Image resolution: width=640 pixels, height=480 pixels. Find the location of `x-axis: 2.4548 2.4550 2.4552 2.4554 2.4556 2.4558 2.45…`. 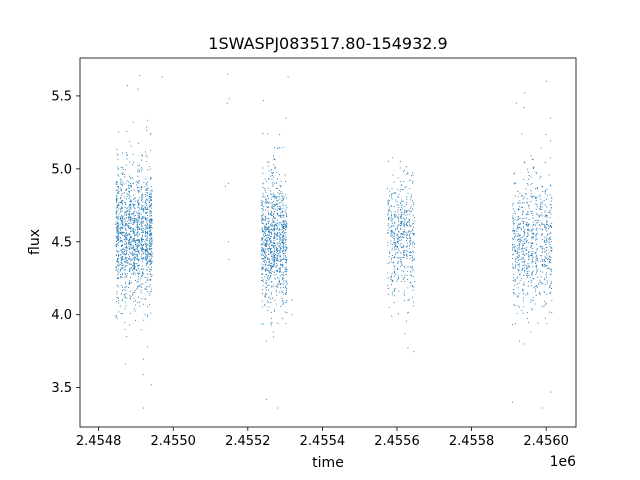

x-axis: 2.4548 2.4550 2.4552 2.4554 2.4556 2.4558 2.45… is located at coordinates (322, 438).